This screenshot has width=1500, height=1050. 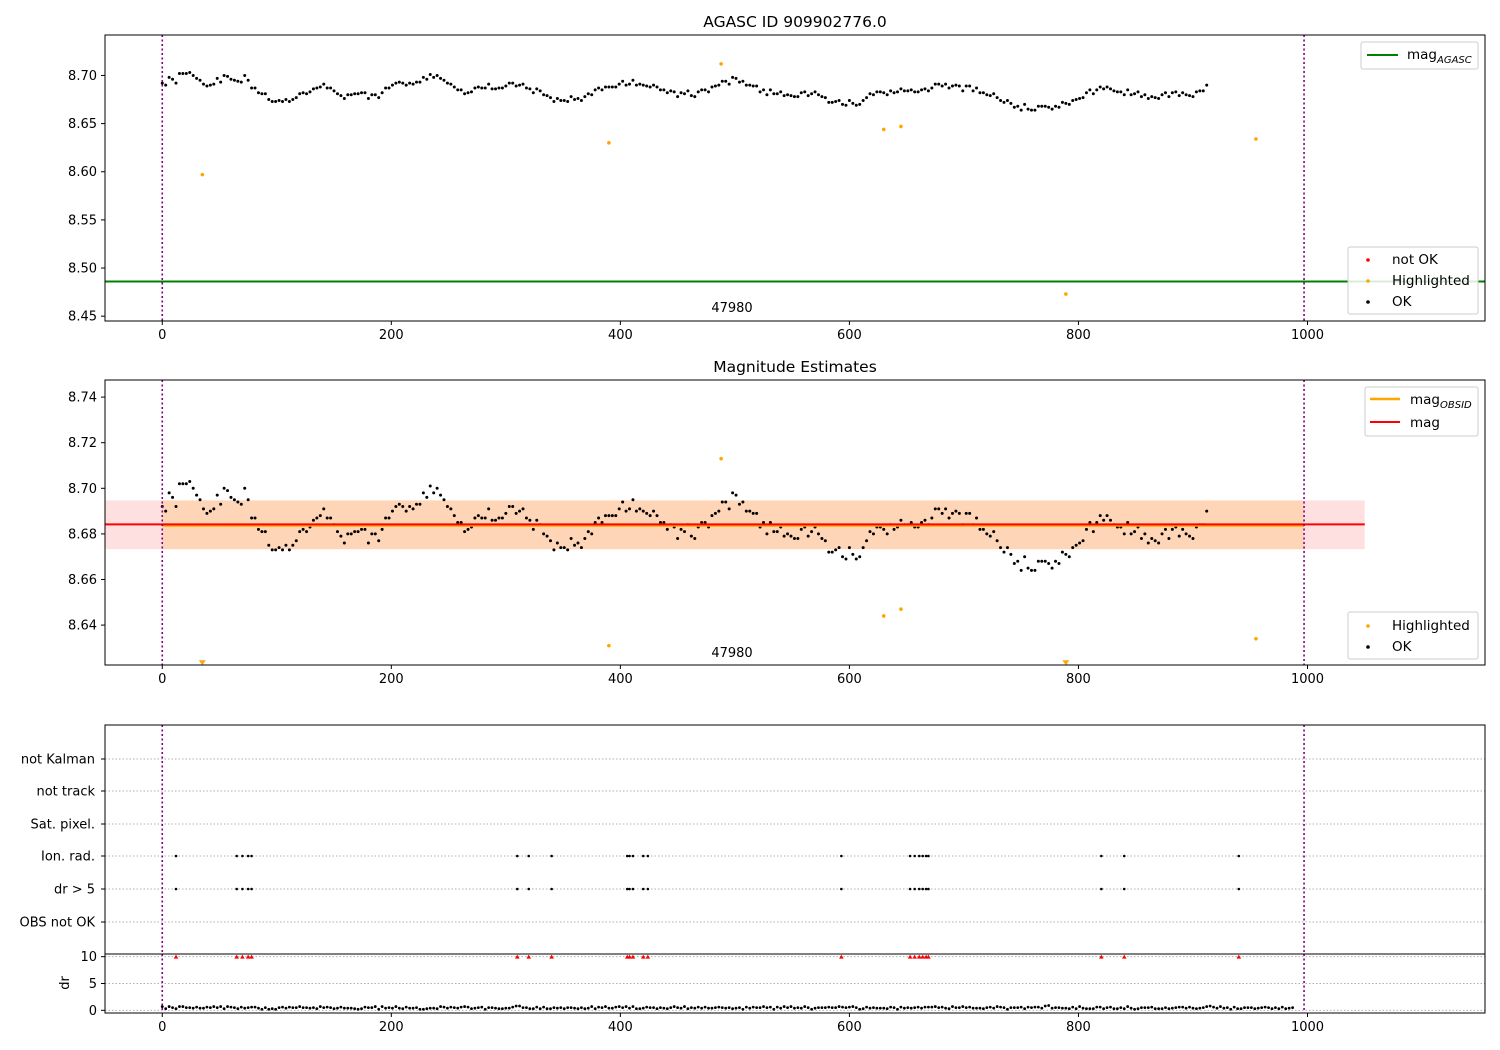 What do you see at coordinates (1413, 280) in the screenshot?
I see `agasc-legend-lower: not OK Highlighted OK` at bounding box center [1413, 280].